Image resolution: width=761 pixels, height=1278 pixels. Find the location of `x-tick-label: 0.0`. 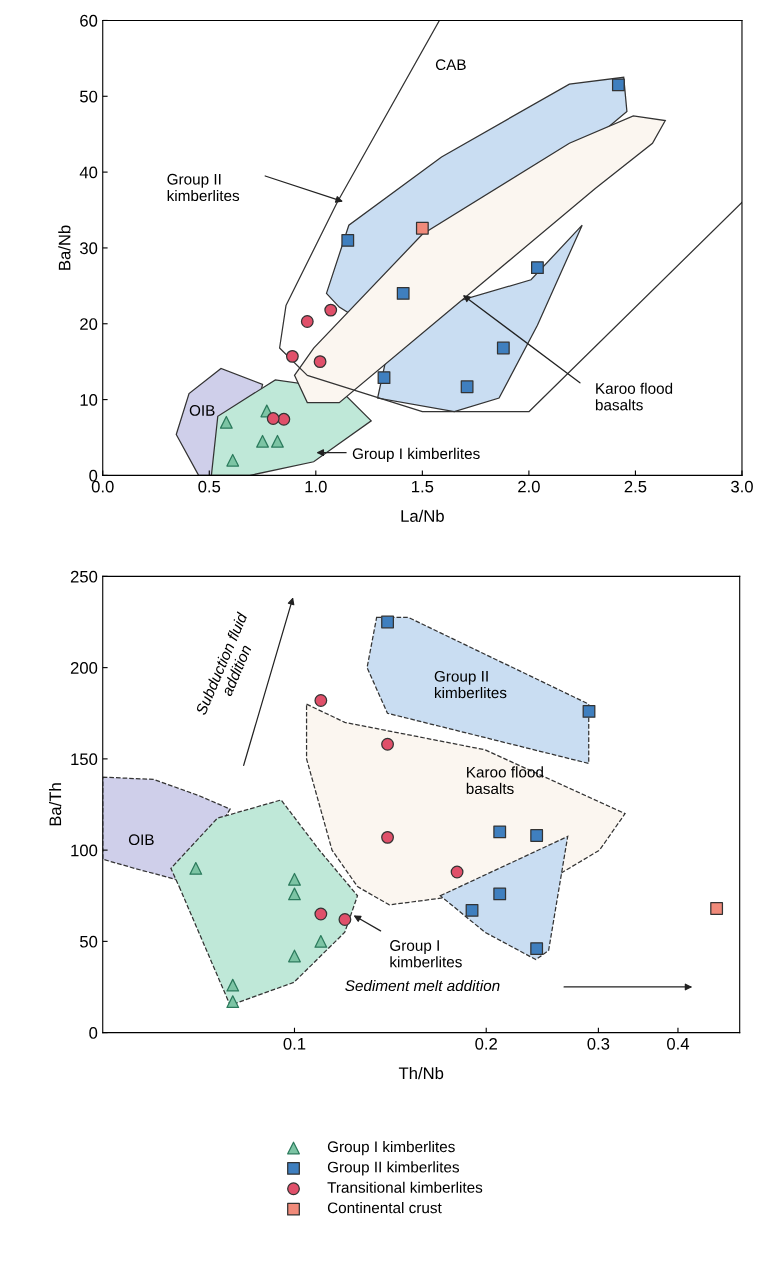

x-tick-label: 0.0 is located at coordinates (102, 486).